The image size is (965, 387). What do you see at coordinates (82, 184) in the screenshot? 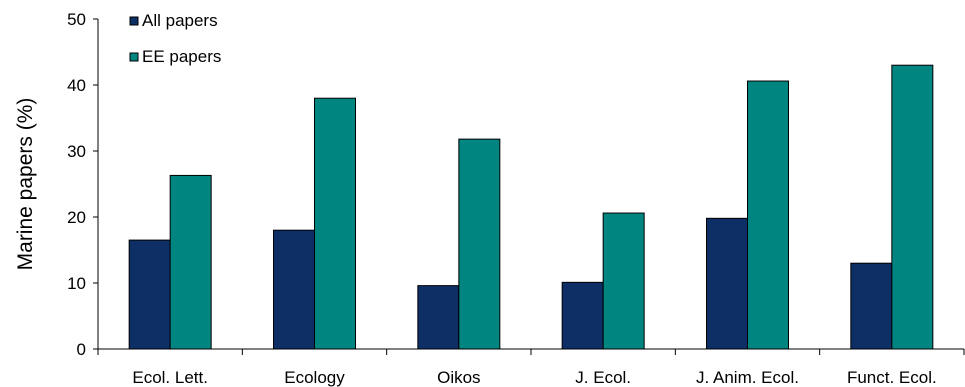
I see `y-ticks-group: 0 10 20 30 40 50` at bounding box center [82, 184].